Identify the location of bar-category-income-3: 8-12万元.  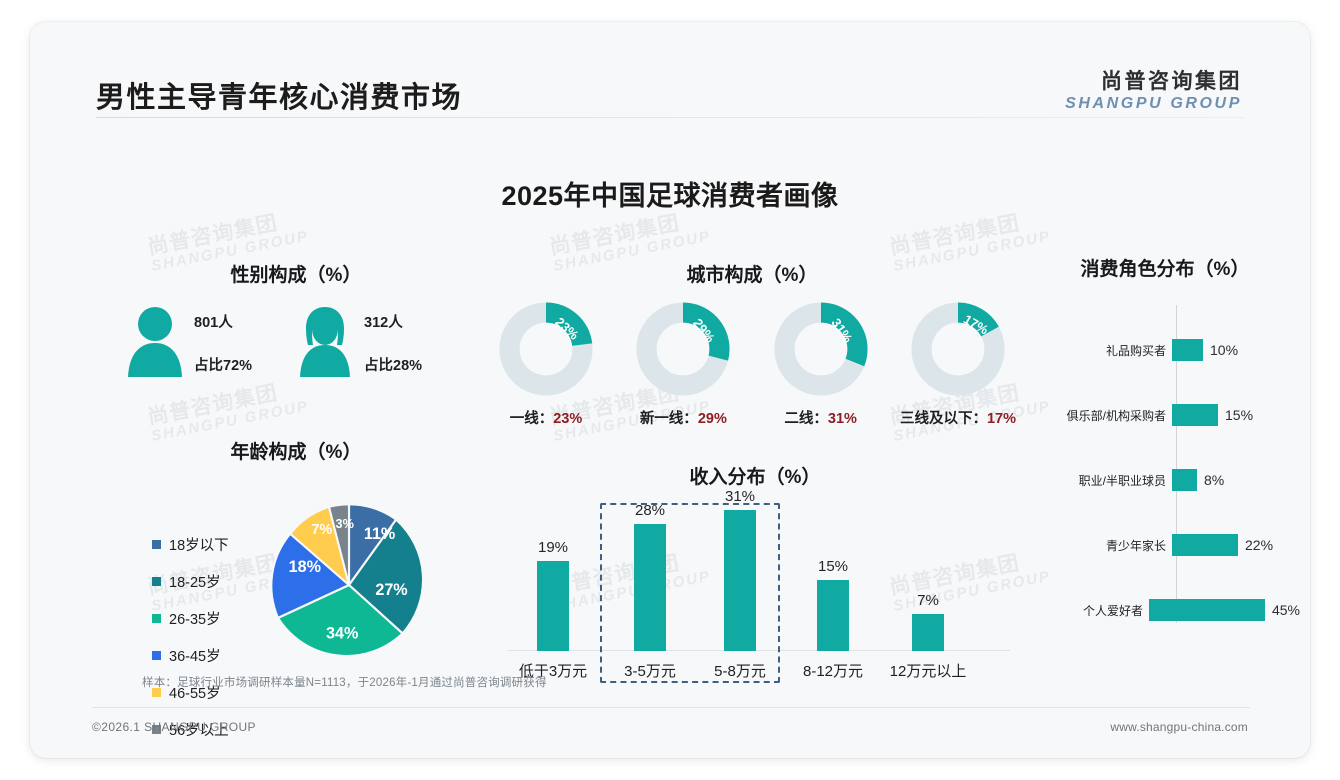
(833, 671).